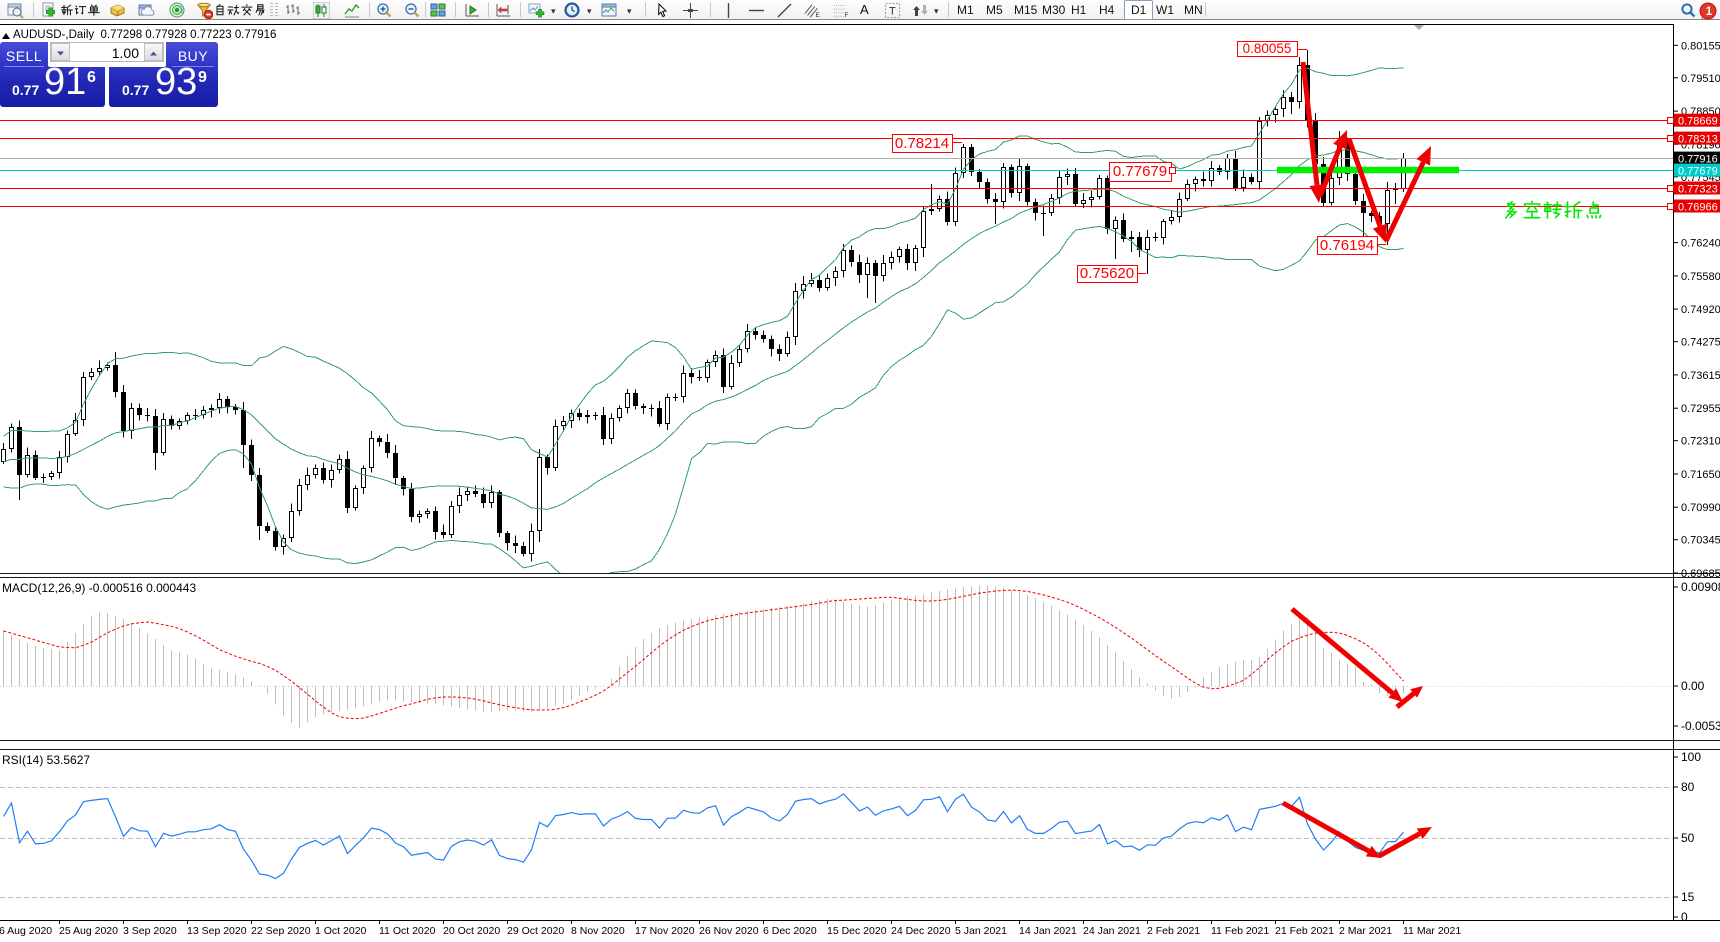 This screenshot has height=942, width=1720. Describe the element at coordinates (892, 12) in the screenshot. I see `svg-text: T` at that location.